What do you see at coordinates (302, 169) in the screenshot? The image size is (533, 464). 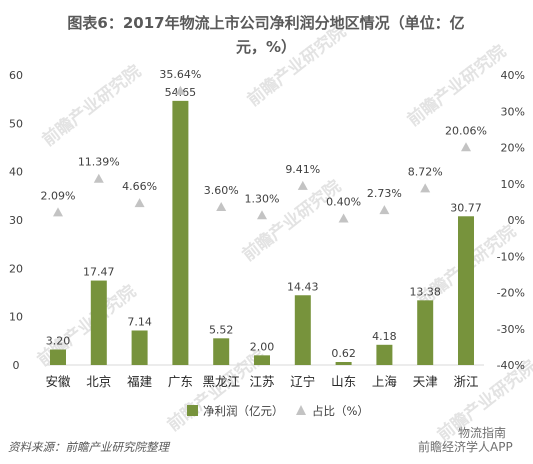 I see `share-value-label: 9.41%` at bounding box center [302, 169].